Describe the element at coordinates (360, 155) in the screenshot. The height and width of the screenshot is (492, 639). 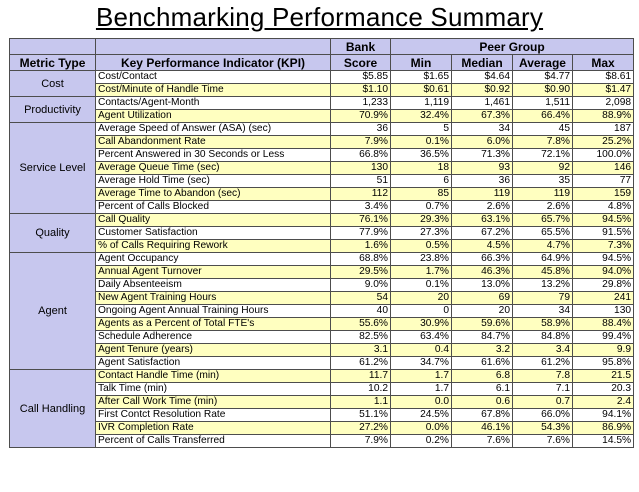
I see `bank-score-cell: 66.8%` at that location.